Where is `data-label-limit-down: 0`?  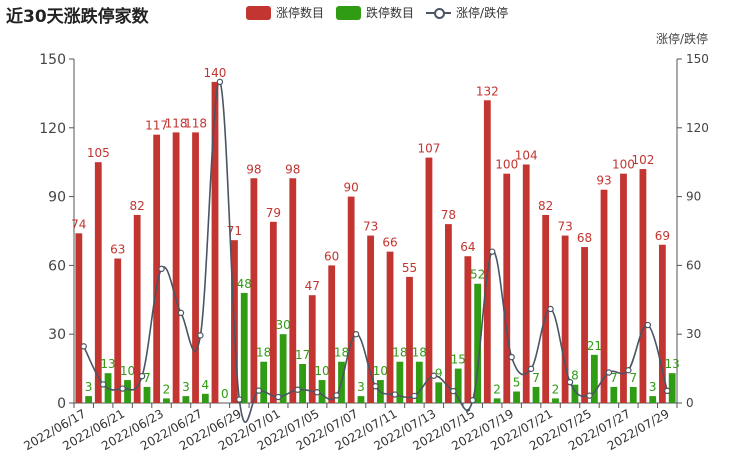
data-label-limit-down: 0 is located at coordinates (225, 394).